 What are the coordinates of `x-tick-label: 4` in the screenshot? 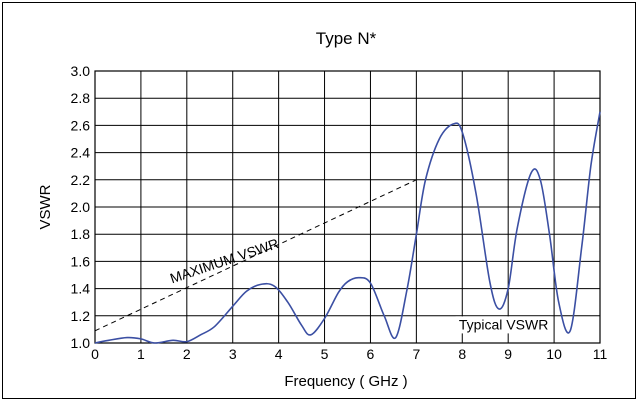 It's located at (279, 354).